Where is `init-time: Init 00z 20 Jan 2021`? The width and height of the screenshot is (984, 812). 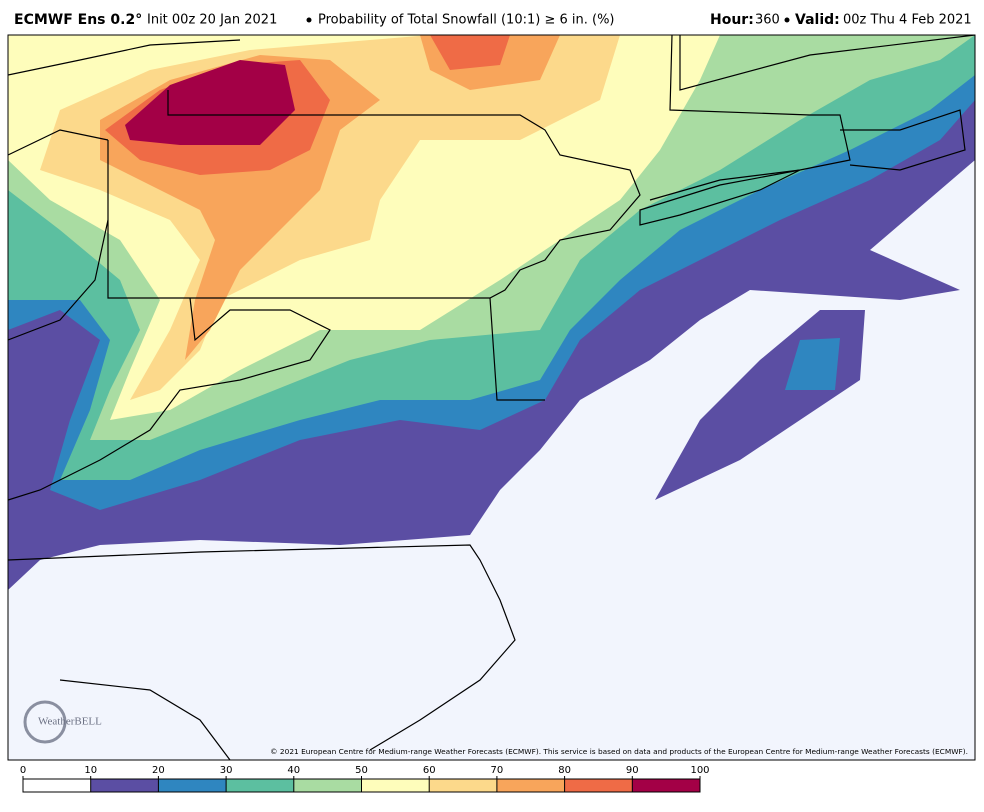 init-time: Init 00z 20 Jan 2021 is located at coordinates (212, 20).